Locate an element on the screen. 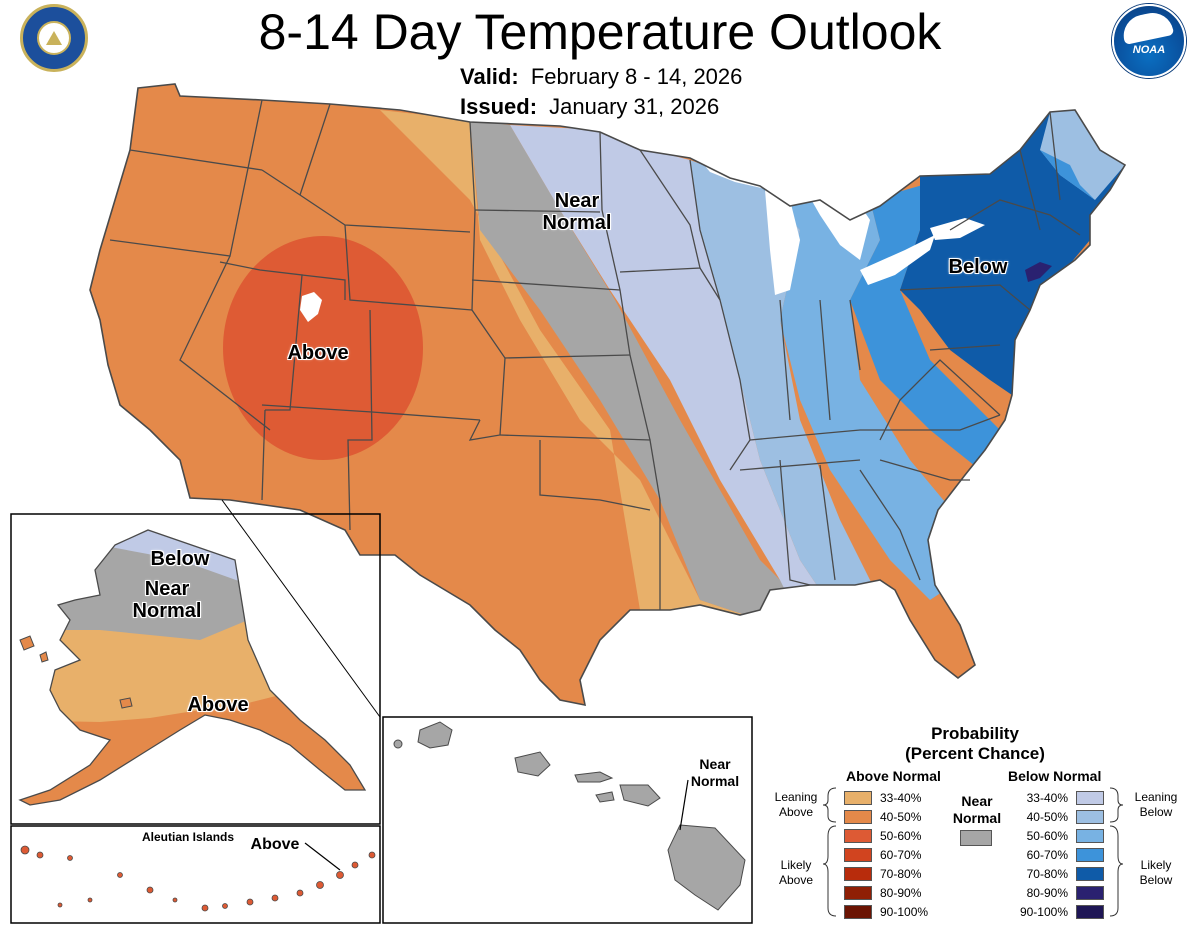  legend-above-row: 60-70% is located at coordinates (882, 854).